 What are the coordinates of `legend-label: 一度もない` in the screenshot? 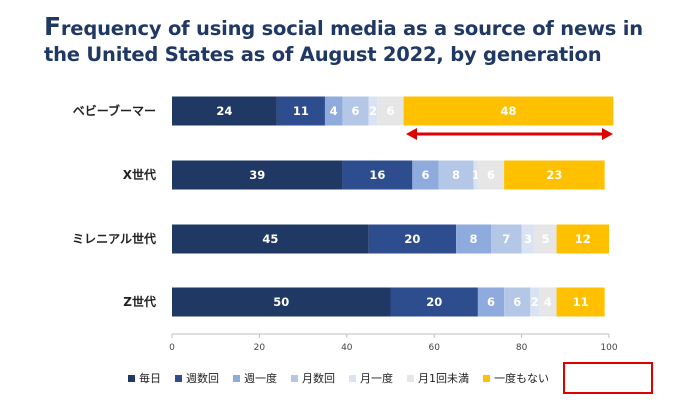 It's located at (521, 378).